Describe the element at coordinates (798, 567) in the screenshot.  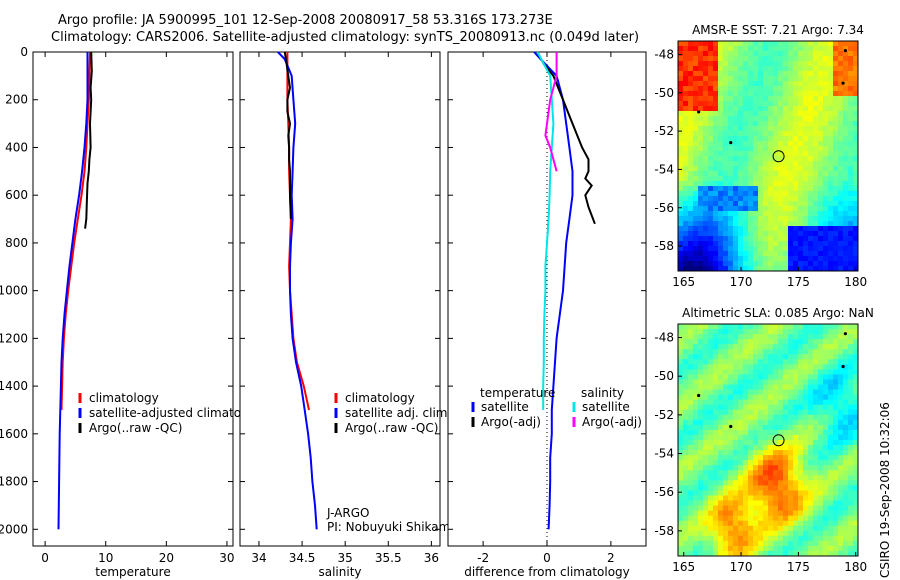
I see `altimetric-sla-xtick-label: 175` at that location.